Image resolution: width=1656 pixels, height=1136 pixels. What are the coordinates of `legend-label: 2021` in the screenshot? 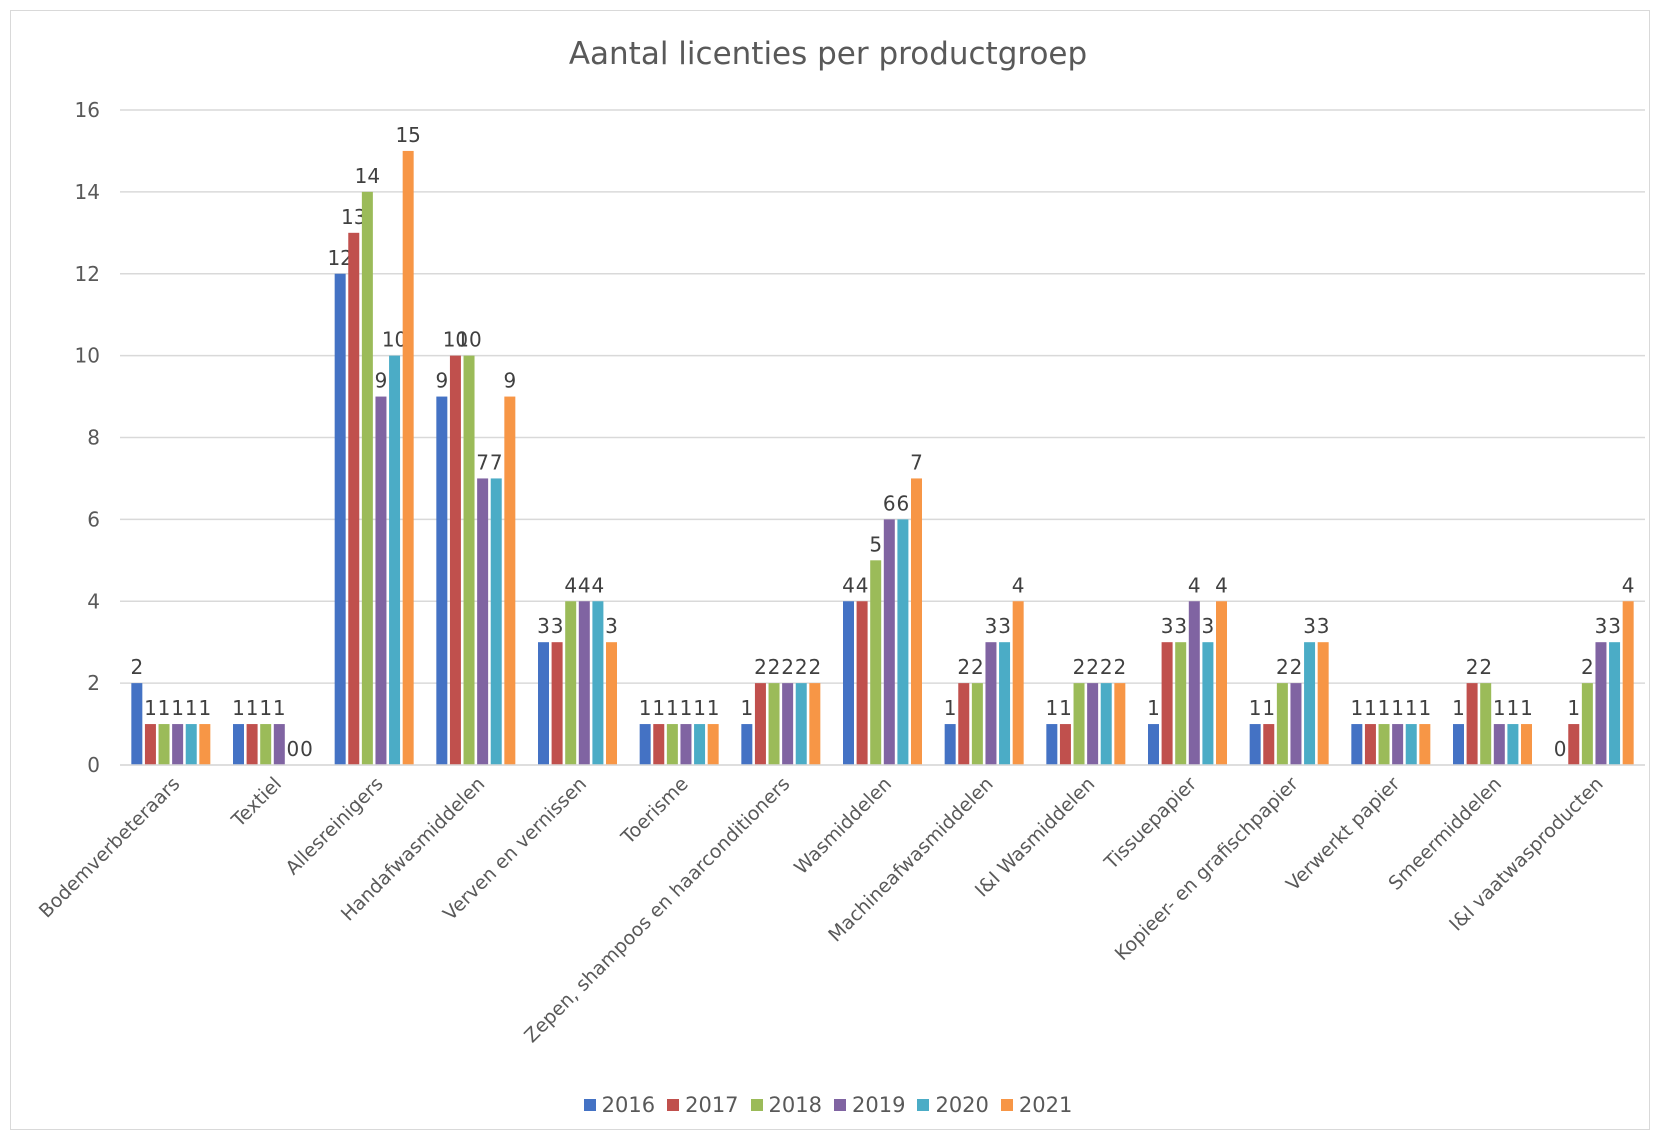 It's located at (1045, 1105).